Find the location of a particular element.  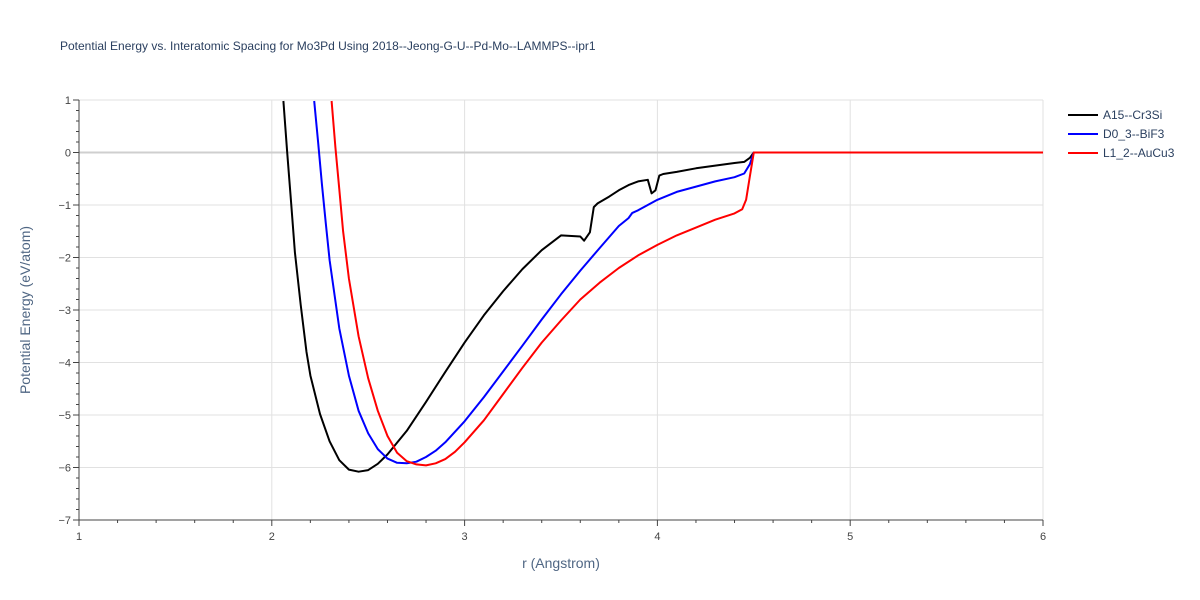

y-tick-label: −7 is located at coordinates (64, 521).